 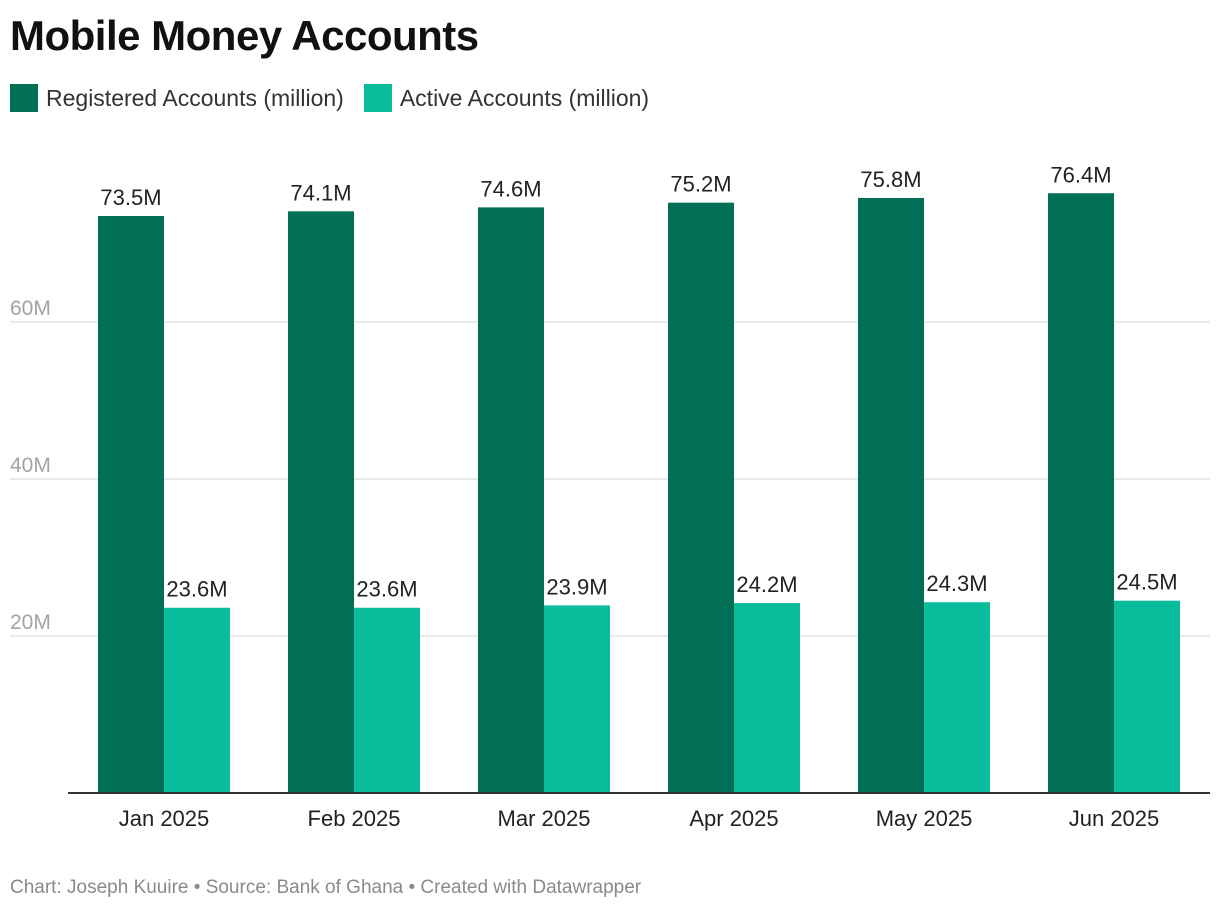 What do you see at coordinates (576, 586) in the screenshot?
I see `data-label: 23.9M` at bounding box center [576, 586].